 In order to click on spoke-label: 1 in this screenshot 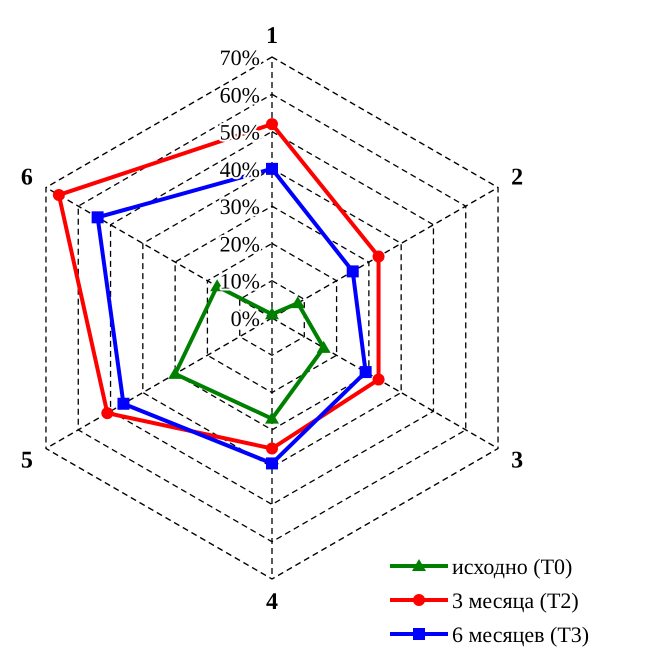, I will do `click(272, 36)`.